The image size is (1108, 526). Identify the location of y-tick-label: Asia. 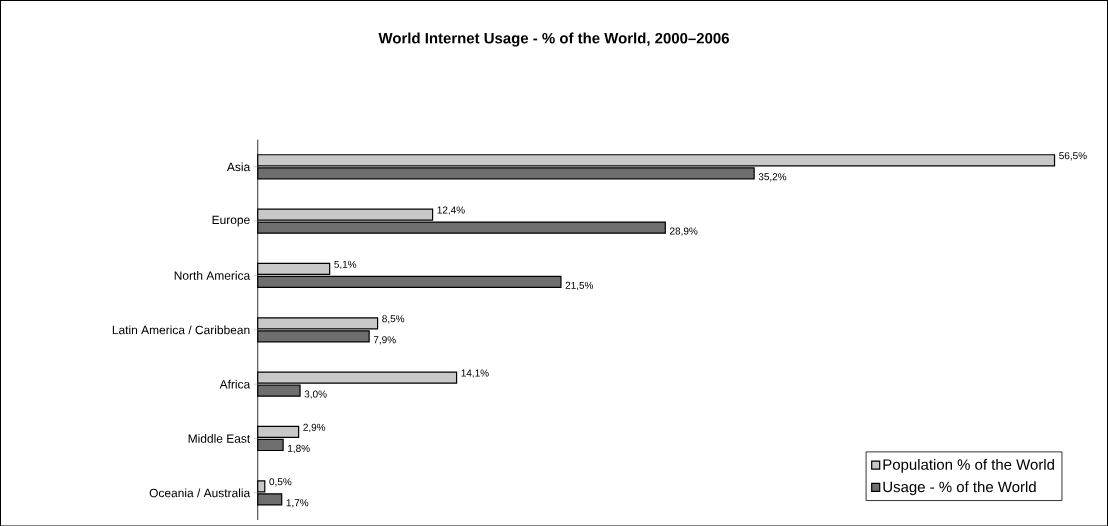
(238, 166).